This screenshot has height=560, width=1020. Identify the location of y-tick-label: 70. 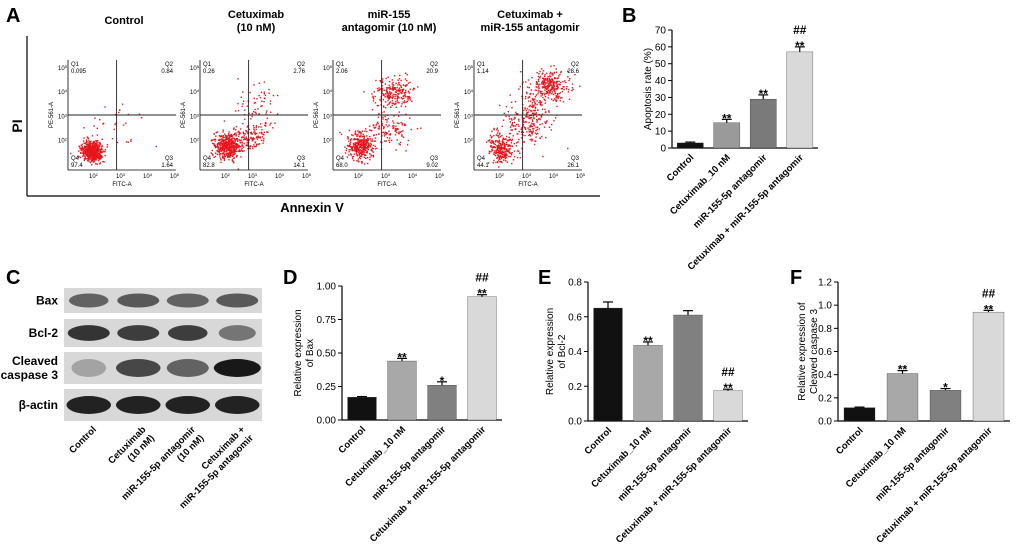
(661, 31).